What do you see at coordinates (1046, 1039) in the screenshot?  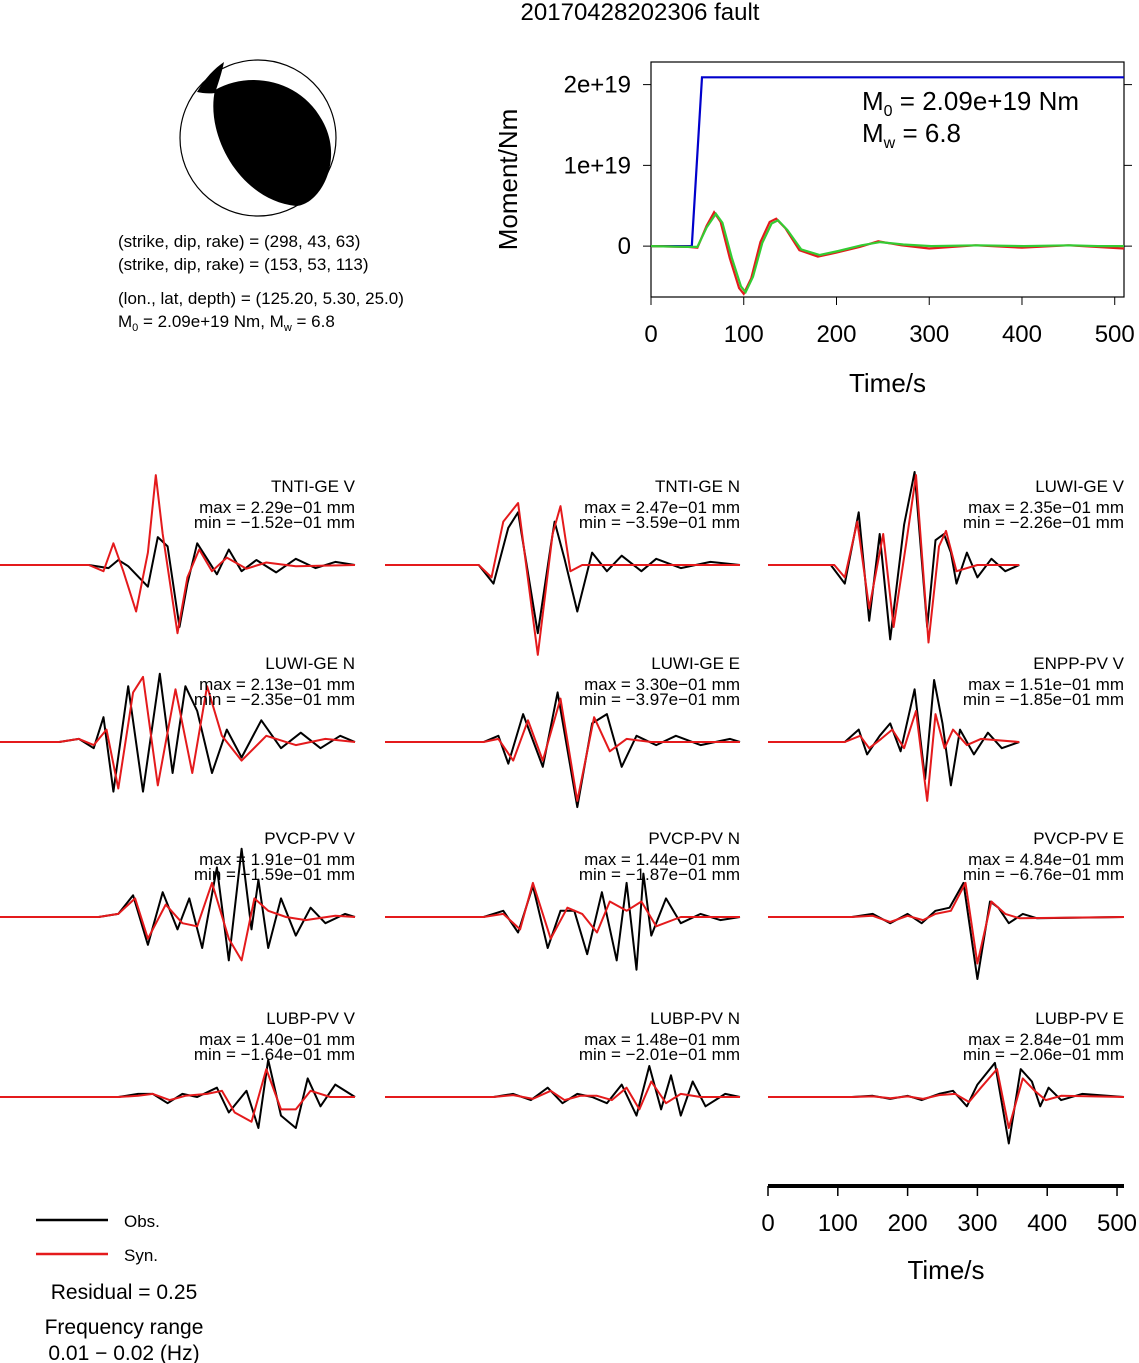 I see `max-label: max = 2.84e−01 mm` at bounding box center [1046, 1039].